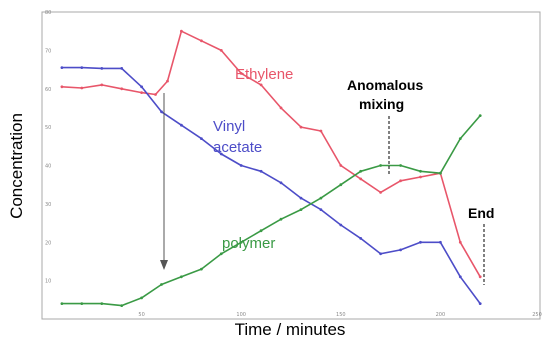 The width and height of the screenshot is (550, 342). Describe the element at coordinates (264, 74) in the screenshot. I see `ethylene-label: Ethylene` at that location.